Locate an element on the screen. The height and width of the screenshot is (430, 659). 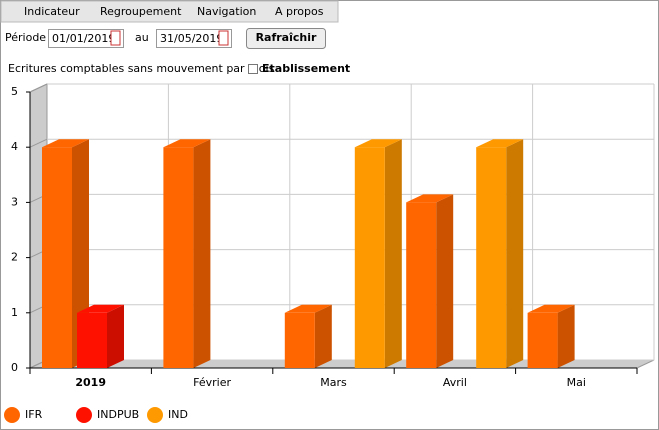
menu-item: Navigation is located at coordinates (226, 11).